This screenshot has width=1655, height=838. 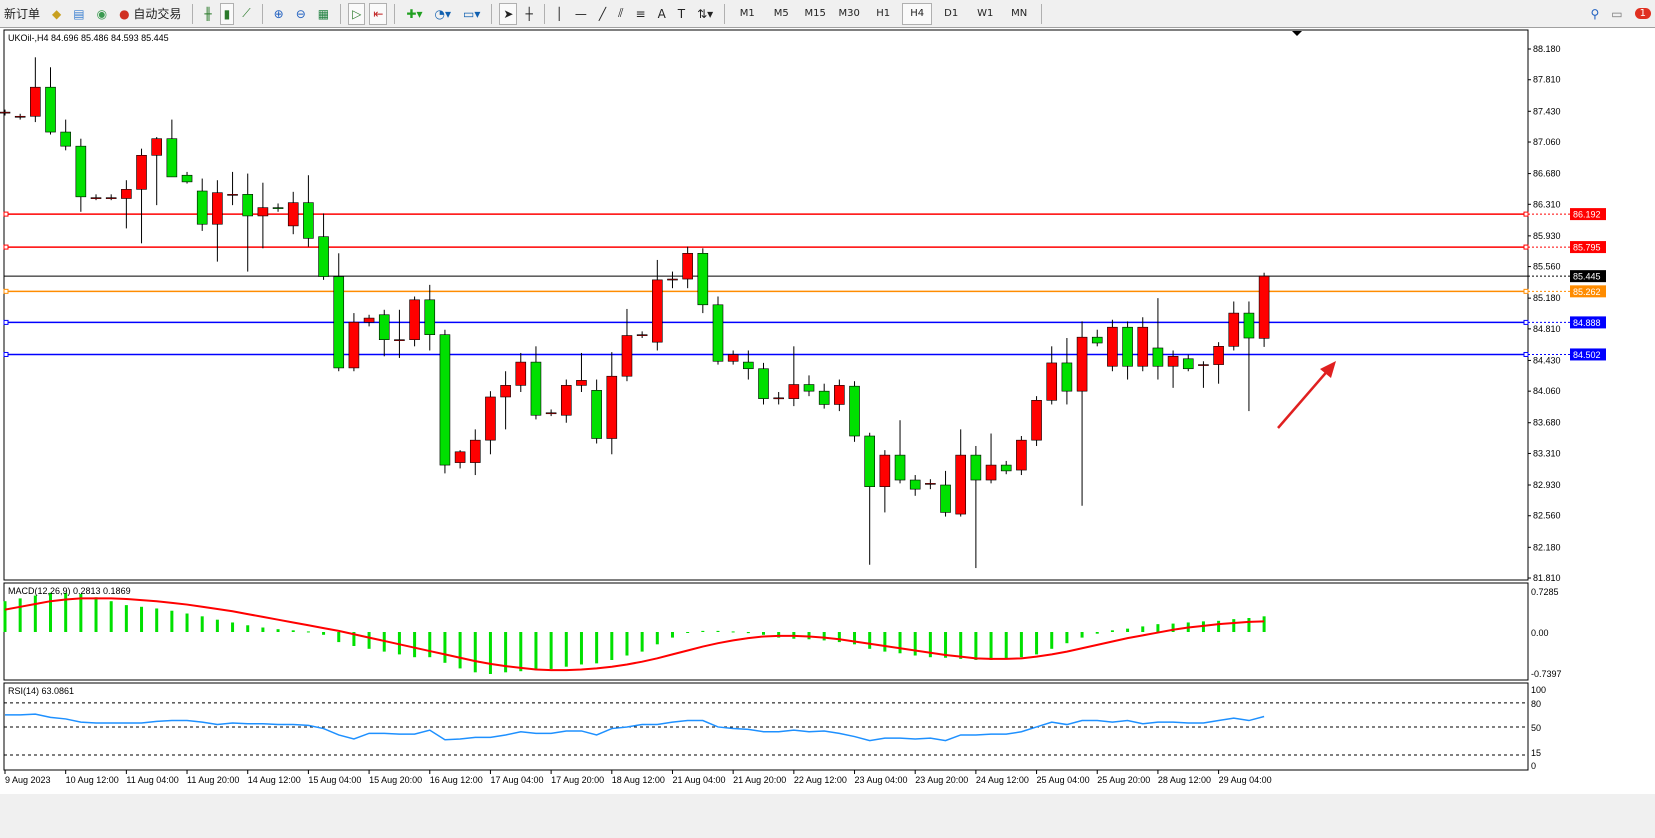 What do you see at coordinates (580, 13) in the screenshot?
I see `horizontal-line-icon: —` at bounding box center [580, 13].